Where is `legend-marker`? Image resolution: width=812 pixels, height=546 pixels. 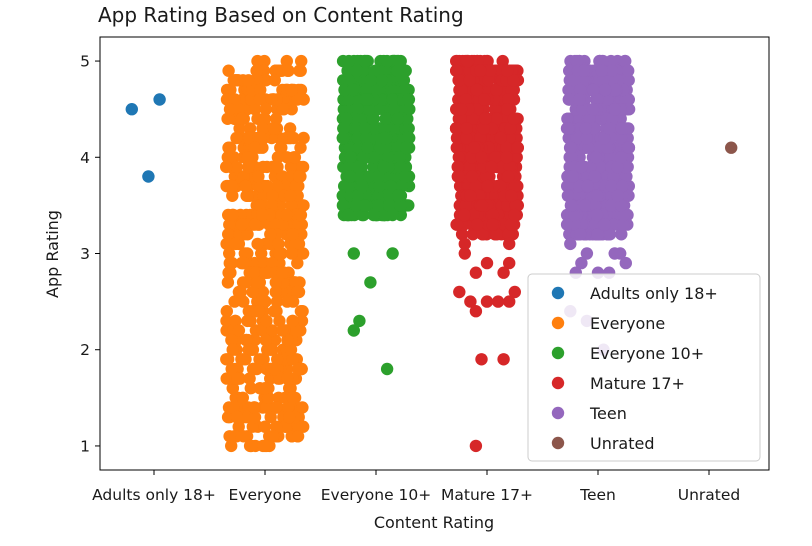 legend-marker is located at coordinates (558, 413).